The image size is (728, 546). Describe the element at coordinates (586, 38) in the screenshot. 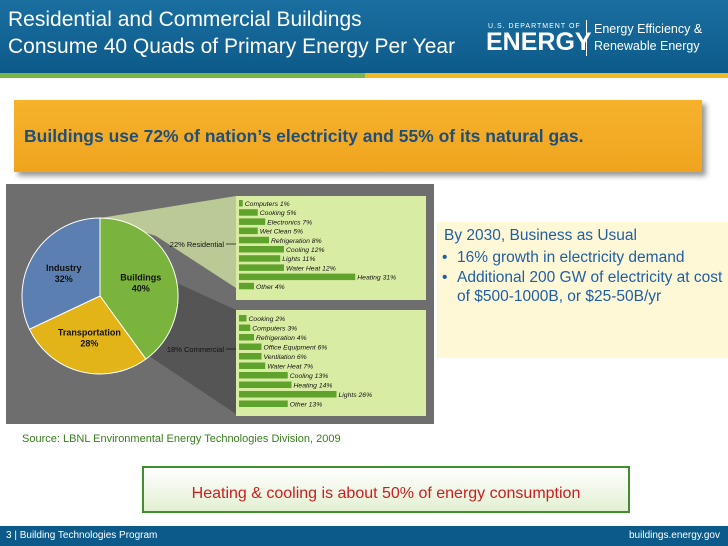

I see `logo-divider` at that location.